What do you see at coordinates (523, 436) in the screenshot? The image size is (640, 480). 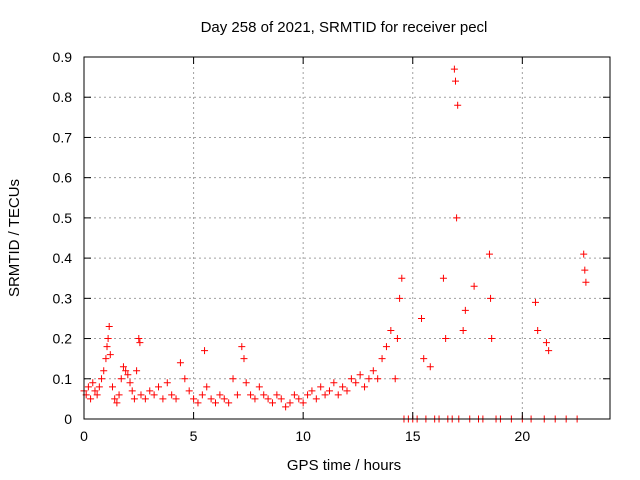 I see `x-tick-label: 20` at bounding box center [523, 436].